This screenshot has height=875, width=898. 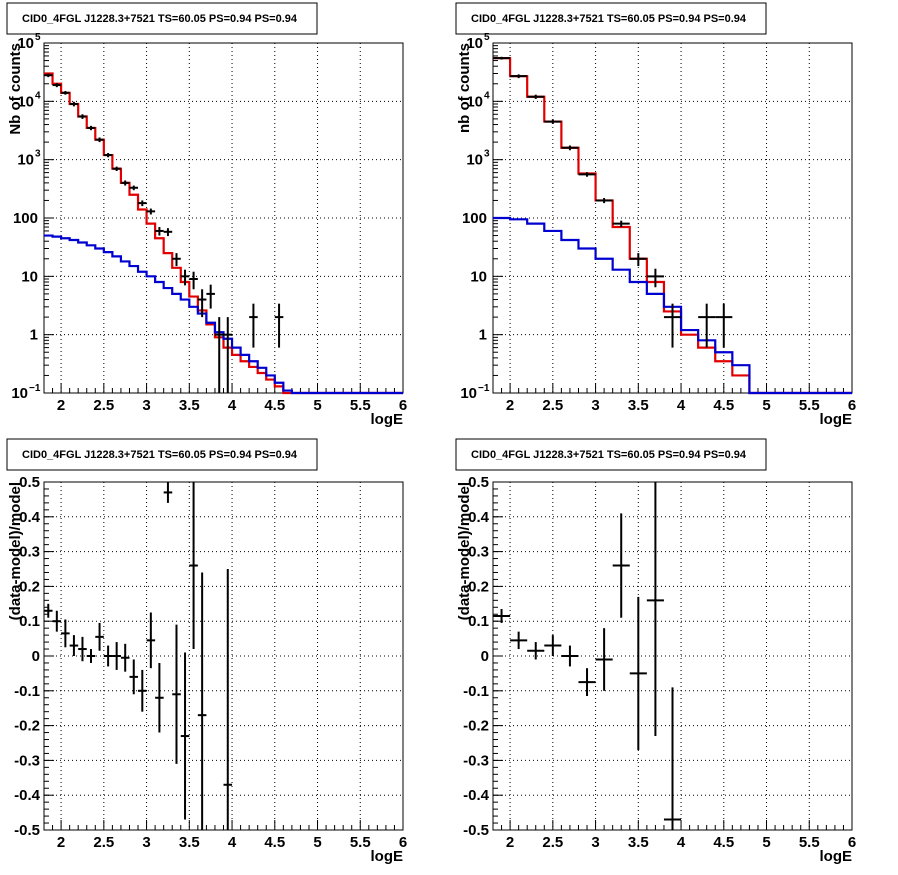 What do you see at coordinates (146, 405) in the screenshot?
I see `x-tick-label: 3` at bounding box center [146, 405].